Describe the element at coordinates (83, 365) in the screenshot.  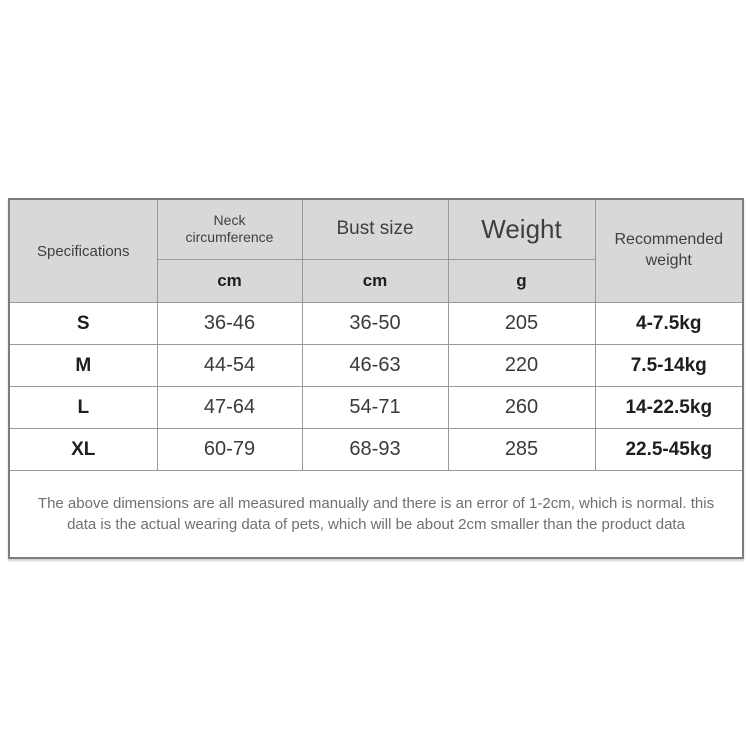
I see `size-cell: M` at that location.